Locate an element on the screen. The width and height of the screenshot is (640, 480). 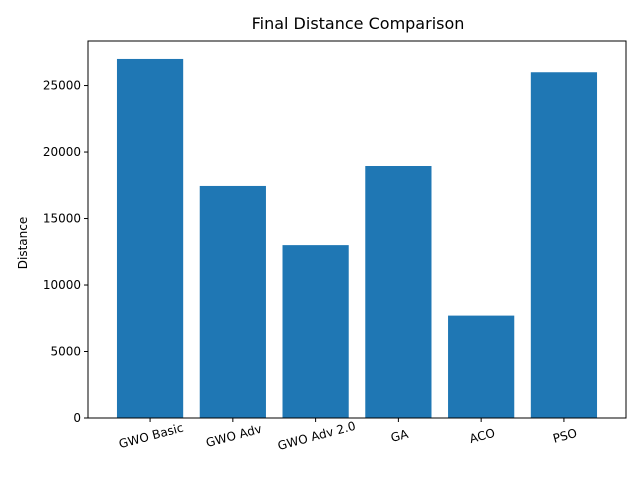
y-tick-label: 25000 is located at coordinates (62, 86).